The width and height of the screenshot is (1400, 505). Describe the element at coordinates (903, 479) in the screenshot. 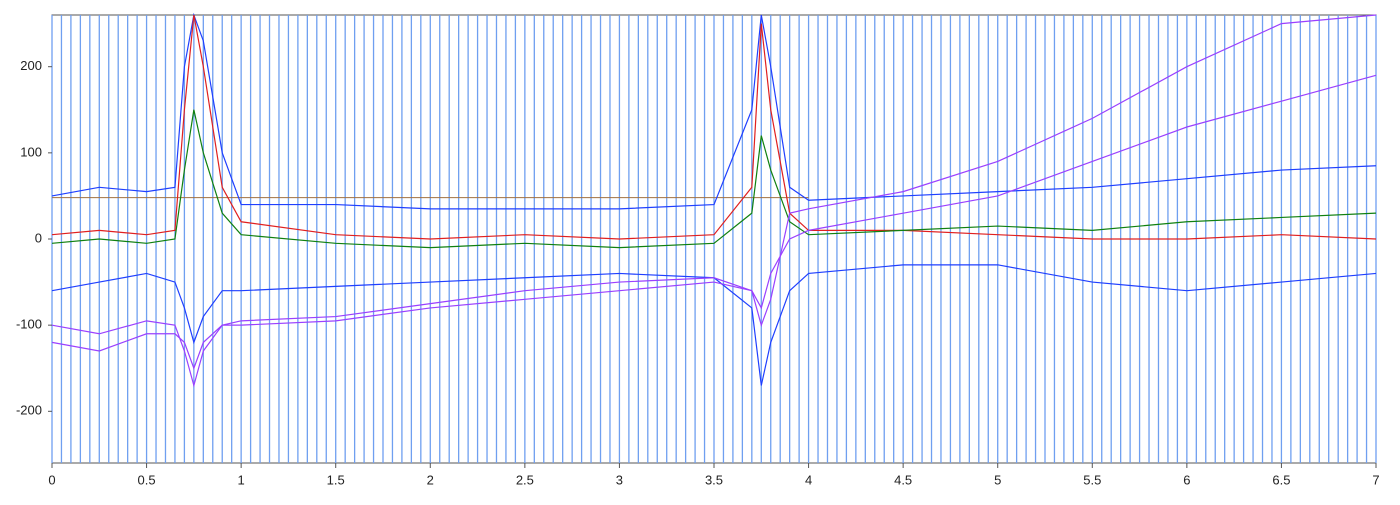

I see `x-tick-label: 4.5` at that location.